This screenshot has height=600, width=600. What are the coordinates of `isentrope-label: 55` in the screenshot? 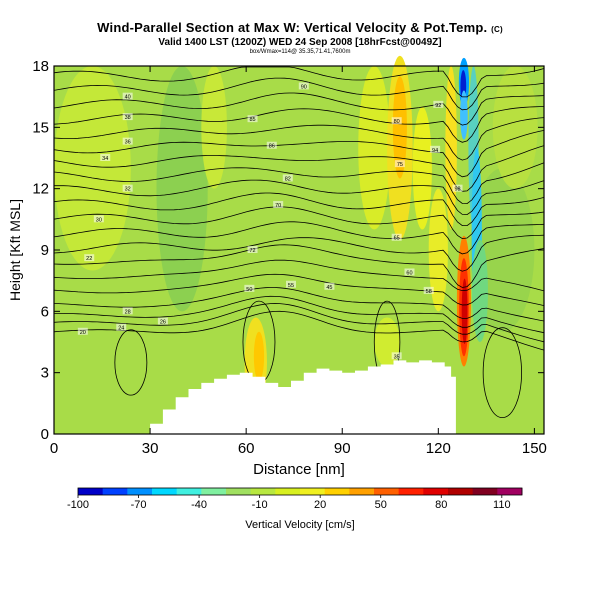 It's located at (290, 284).